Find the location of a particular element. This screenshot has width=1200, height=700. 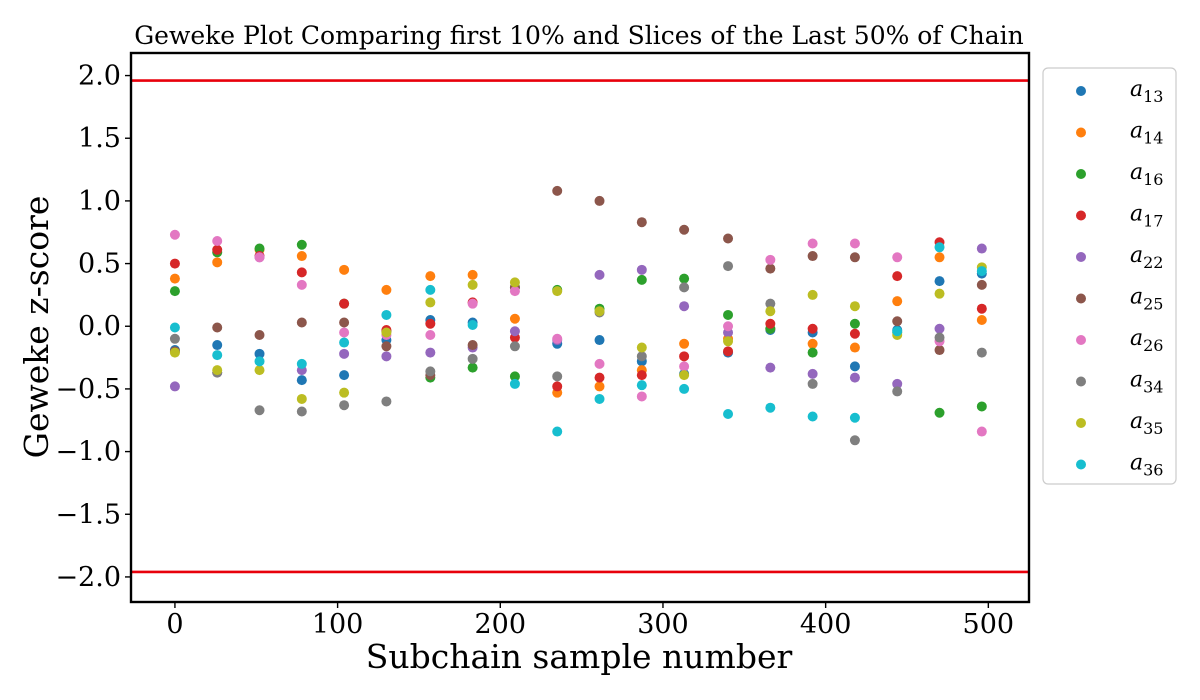

legend-label-subscript: 13 is located at coordinates (1153, 96).